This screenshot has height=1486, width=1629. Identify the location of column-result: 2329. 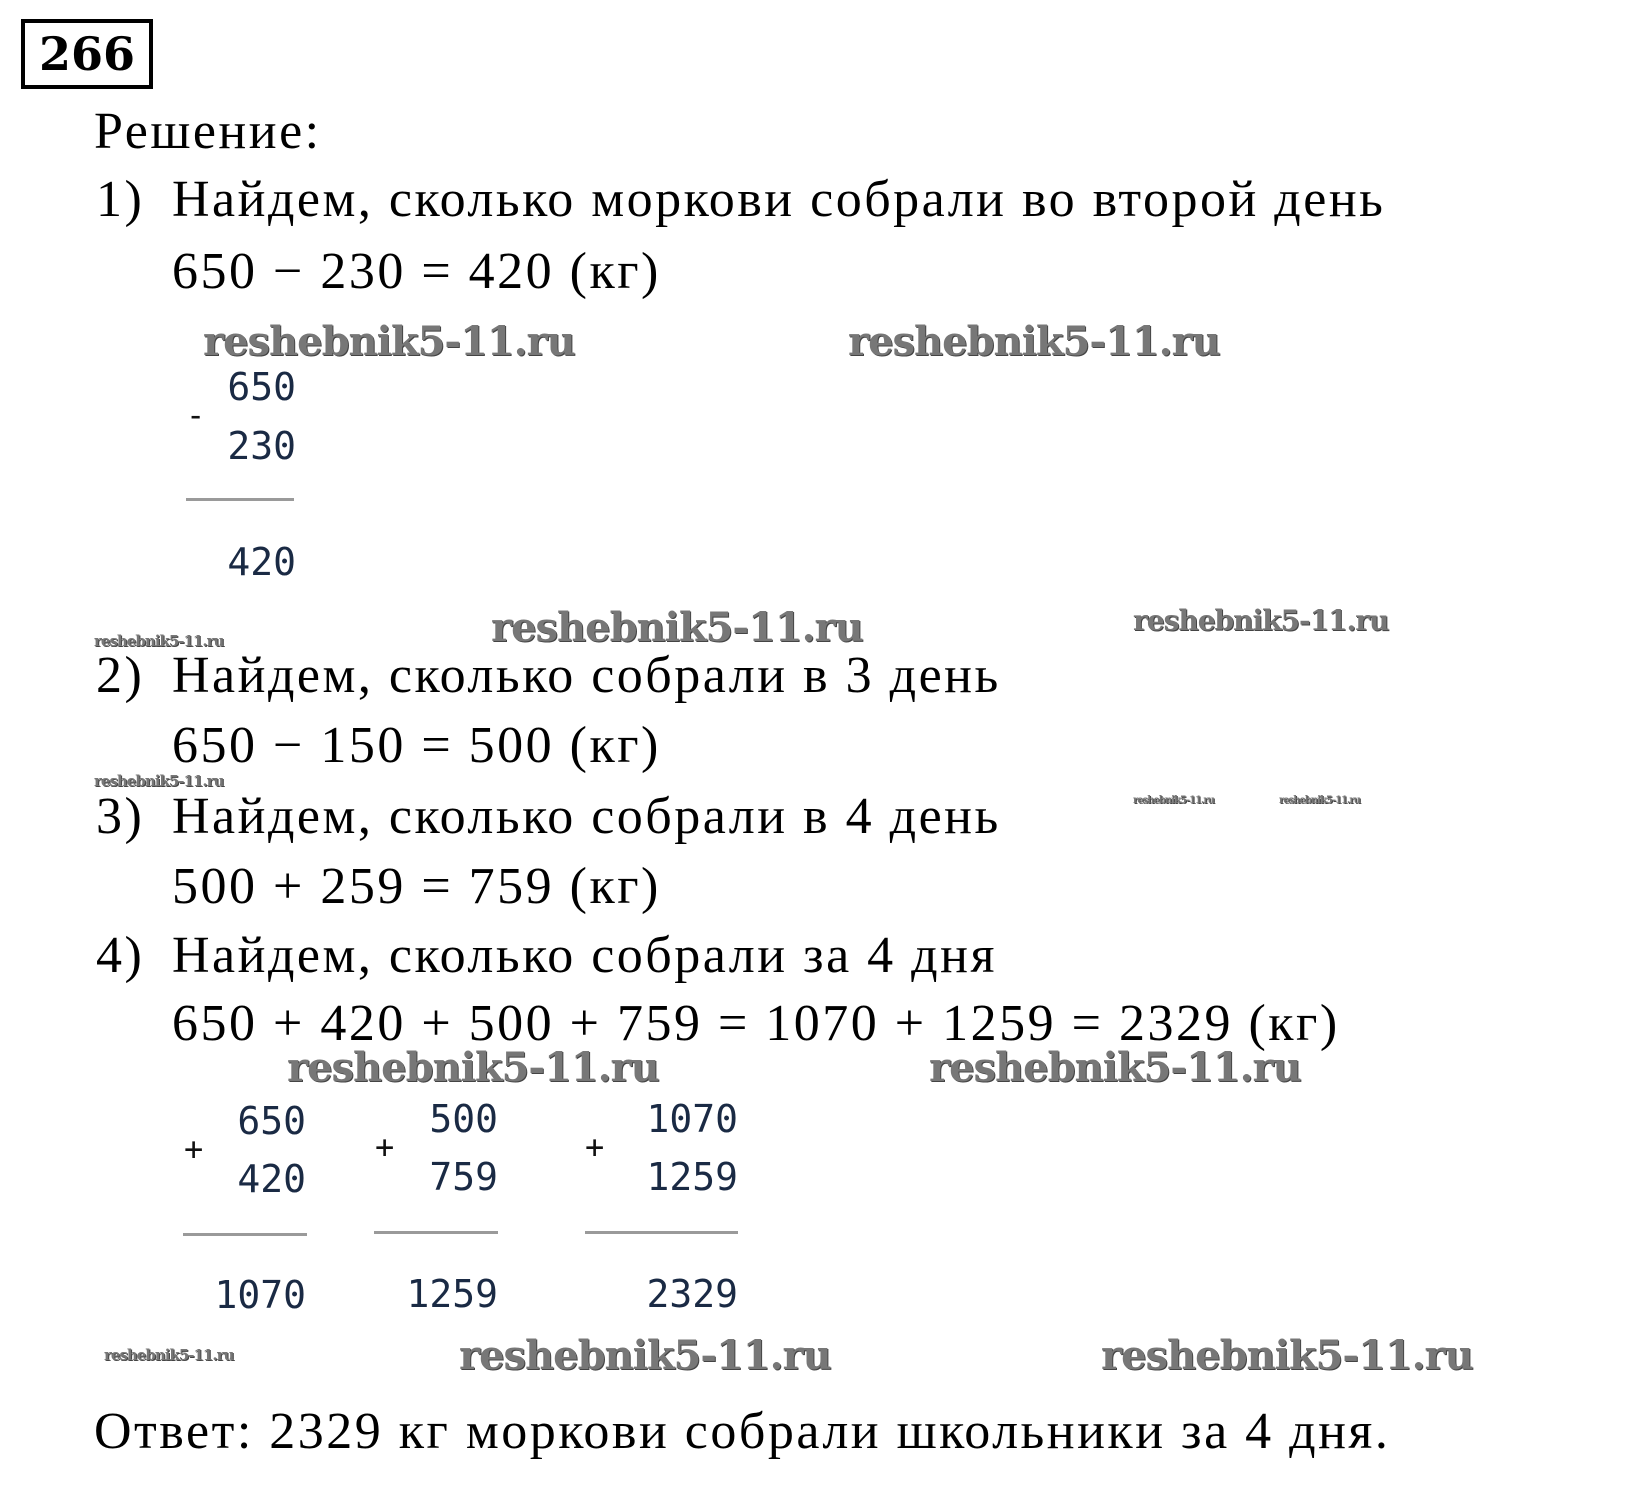
(692, 1294).